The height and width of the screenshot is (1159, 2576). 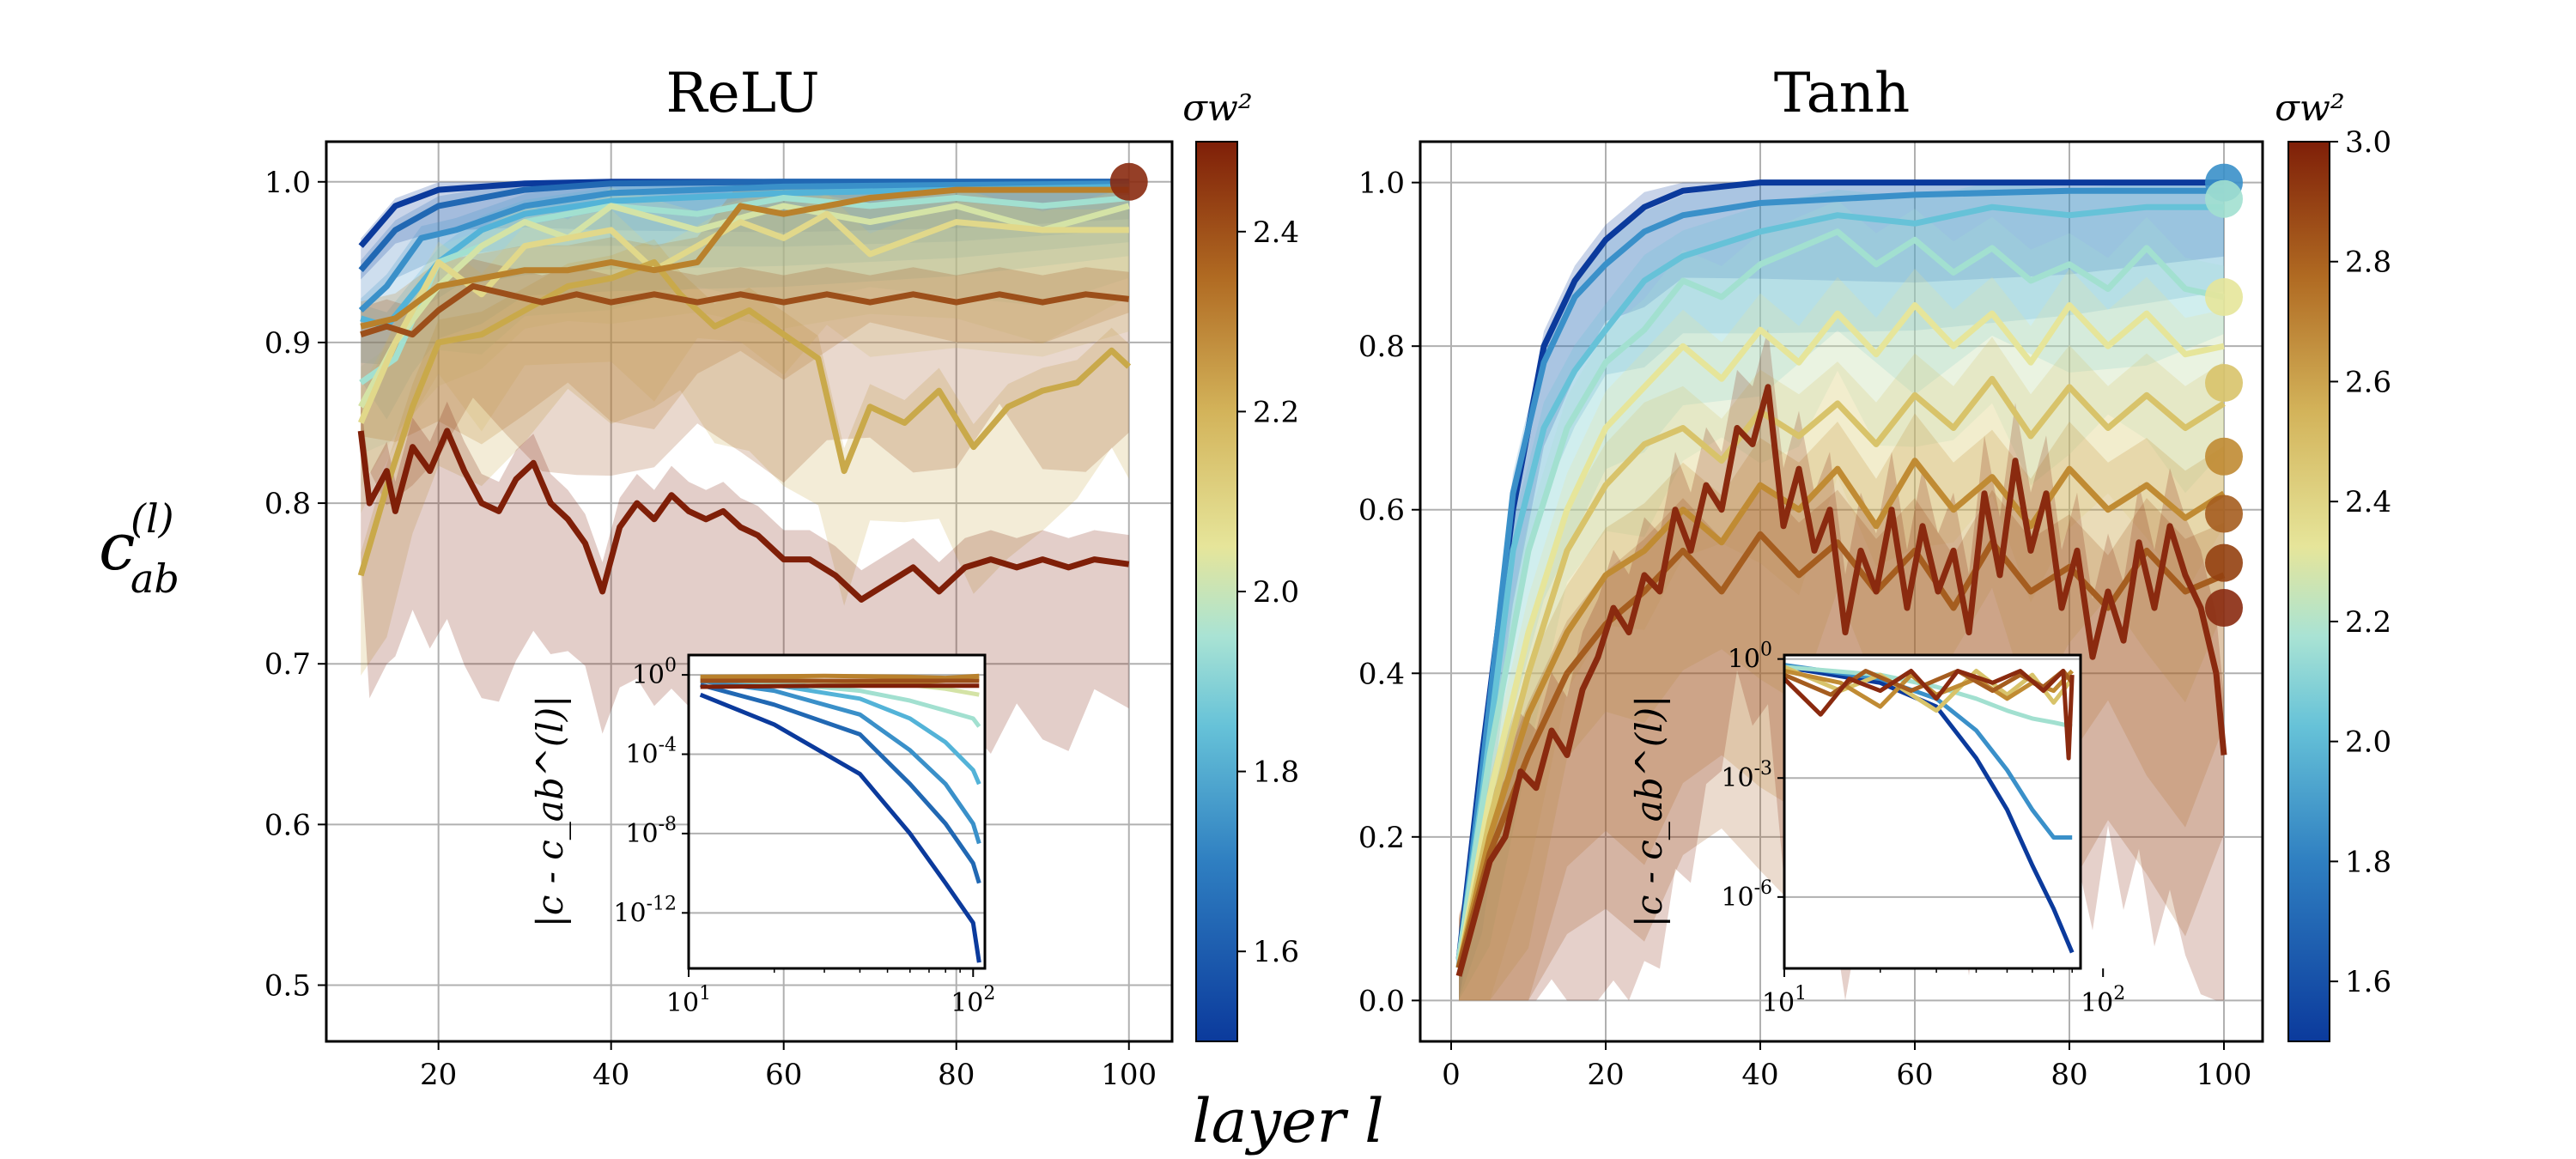 What do you see at coordinates (1930, 808) in the screenshot?
I see `tanh-inset-lines` at bounding box center [1930, 808].